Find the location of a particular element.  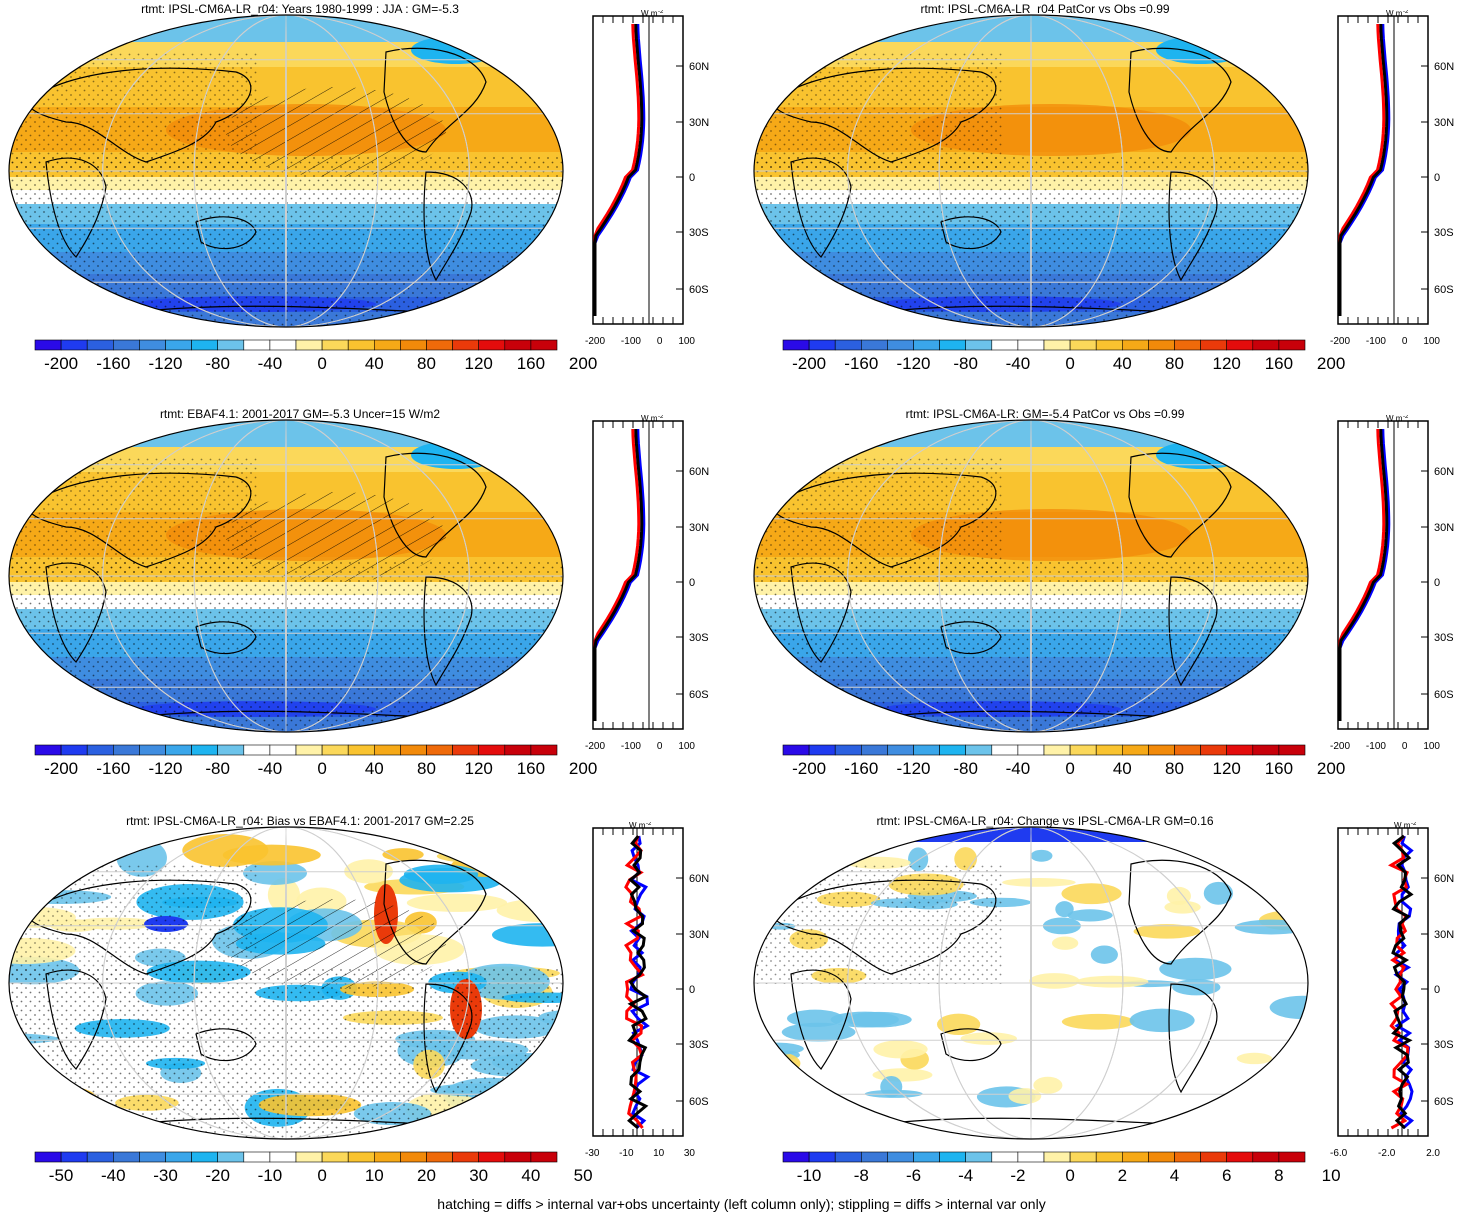

colorbar-tick-label: -8 is located at coordinates (861, 1175).